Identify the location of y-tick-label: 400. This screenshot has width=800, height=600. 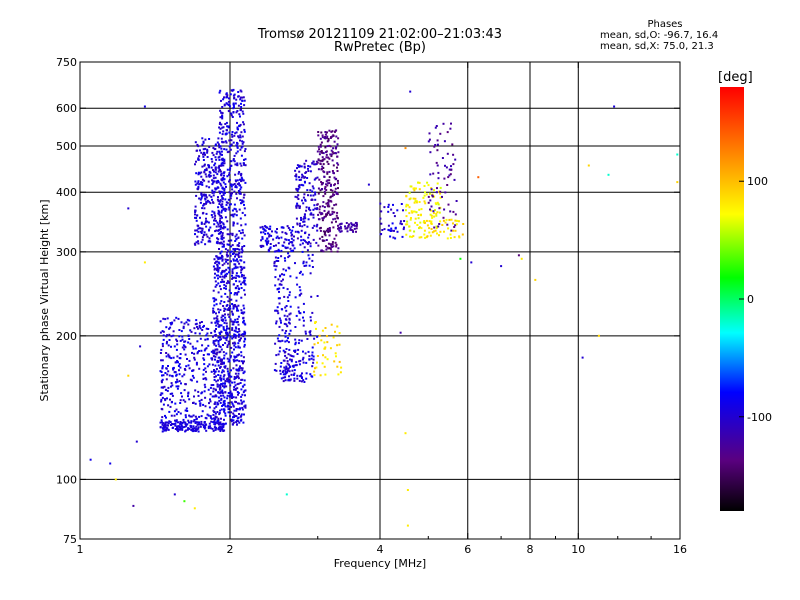
(66, 192).